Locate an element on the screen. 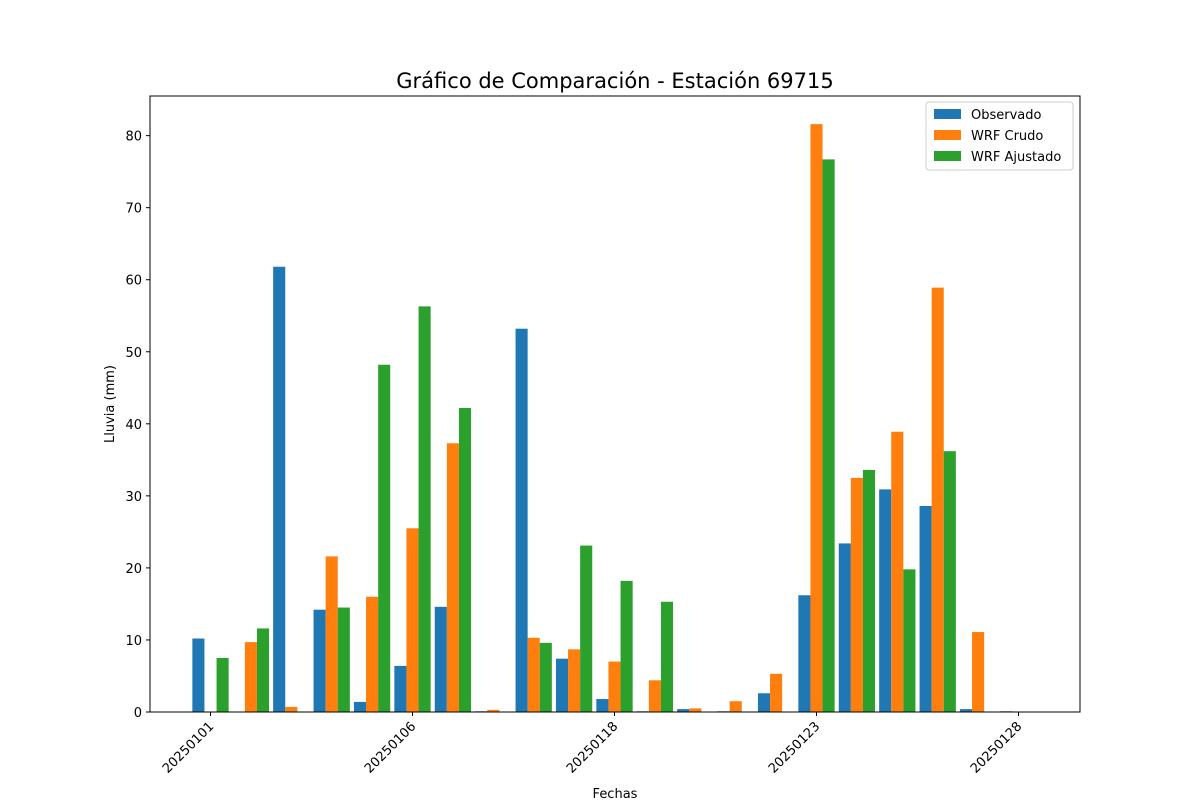 This screenshot has height=800, width=1200. y-axis: 0 10 20 30 40 50 60 70 80 is located at coordinates (137, 425).